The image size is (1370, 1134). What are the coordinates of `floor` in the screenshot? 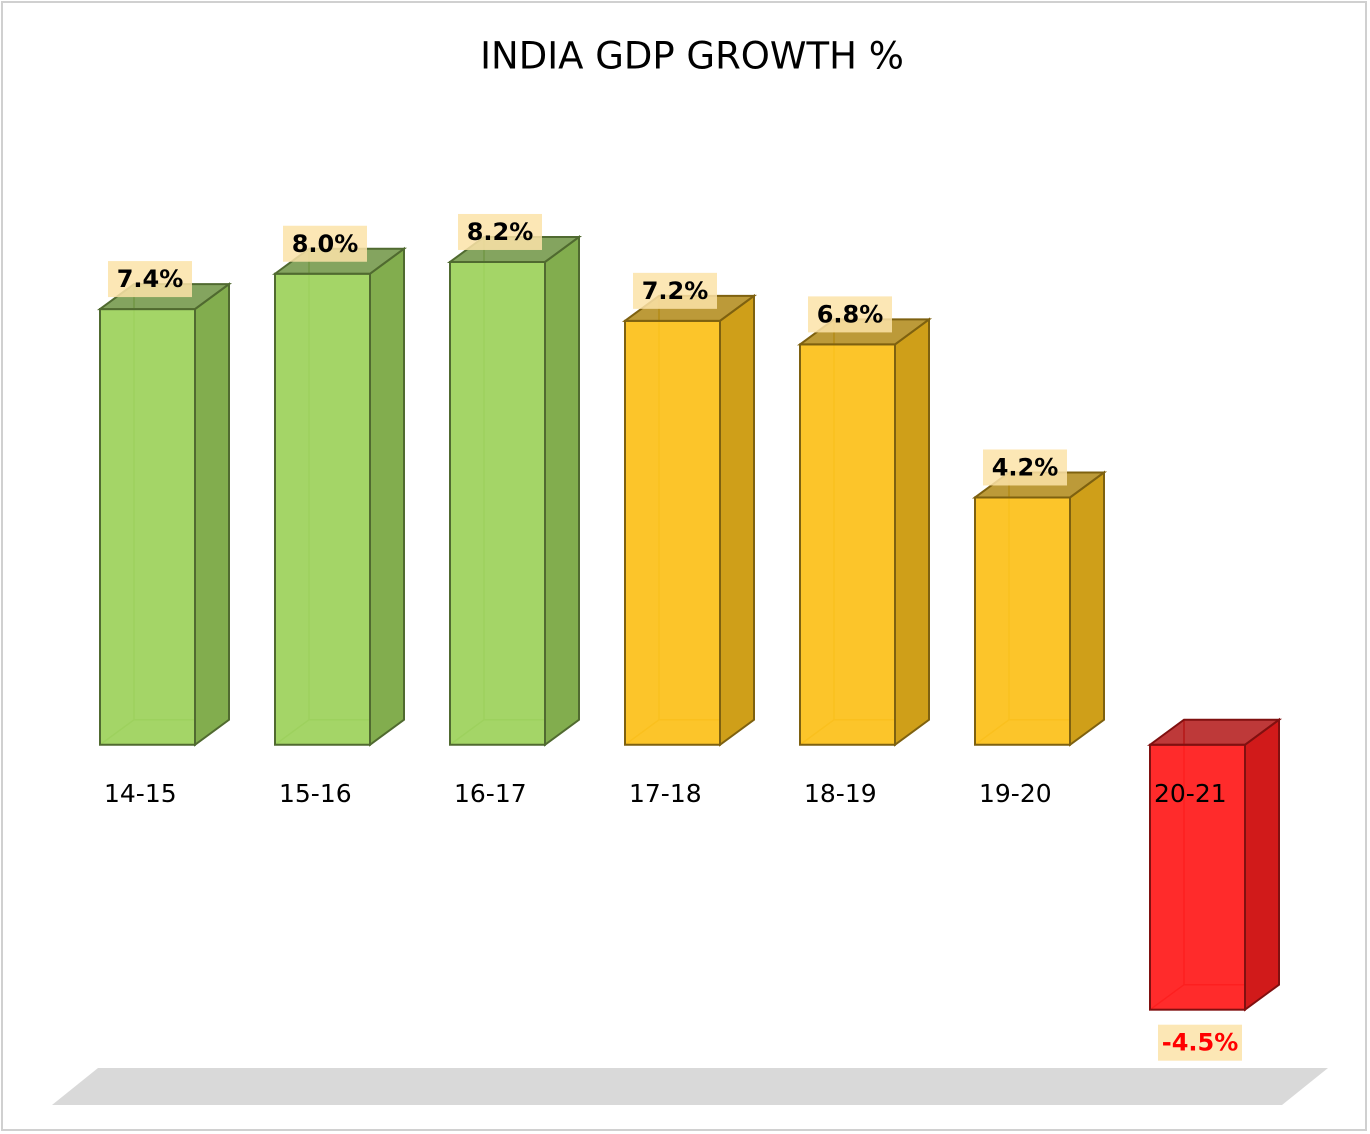 It's located at (690, 1086).